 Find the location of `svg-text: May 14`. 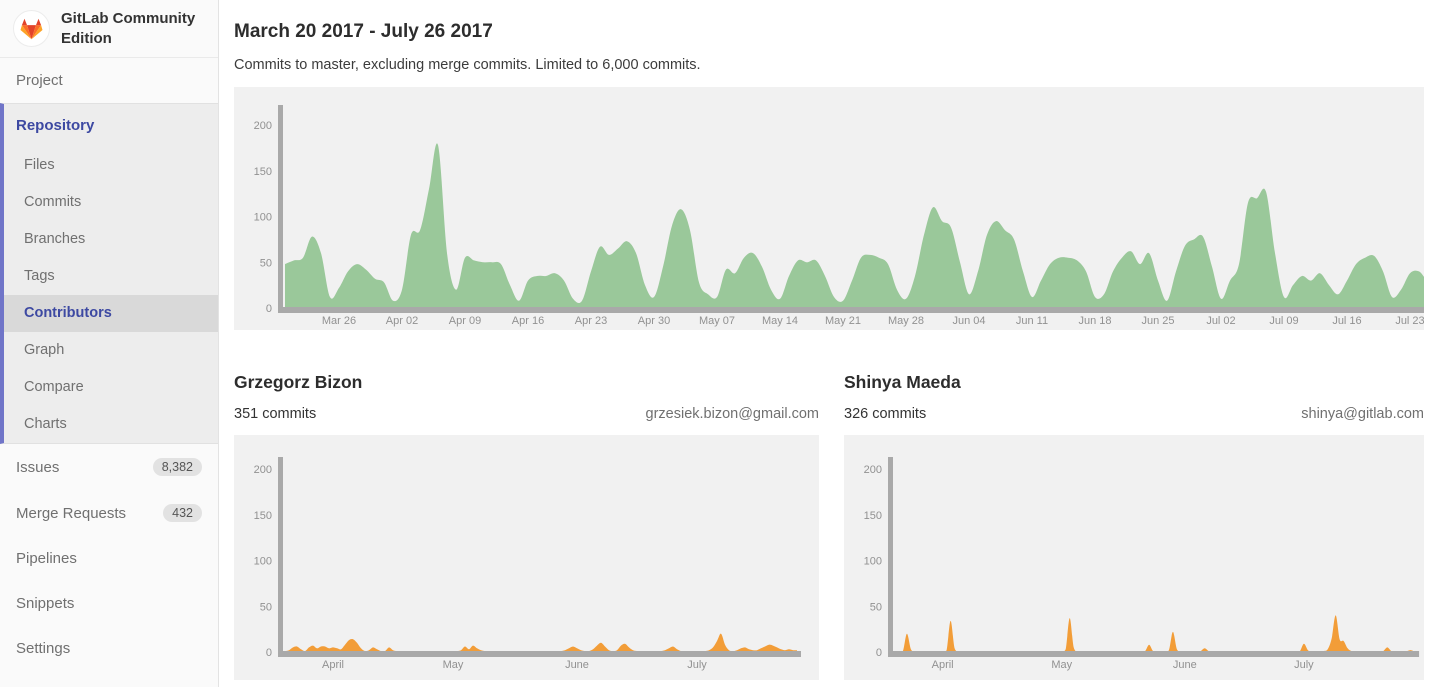

svg-text: May 14 is located at coordinates (780, 321).